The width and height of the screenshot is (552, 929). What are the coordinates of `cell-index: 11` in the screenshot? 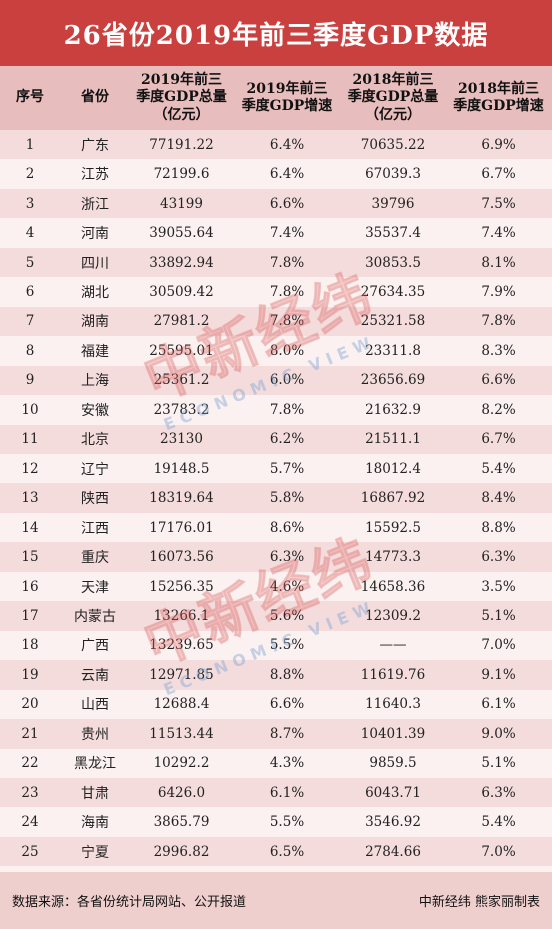 It's located at (30, 439).